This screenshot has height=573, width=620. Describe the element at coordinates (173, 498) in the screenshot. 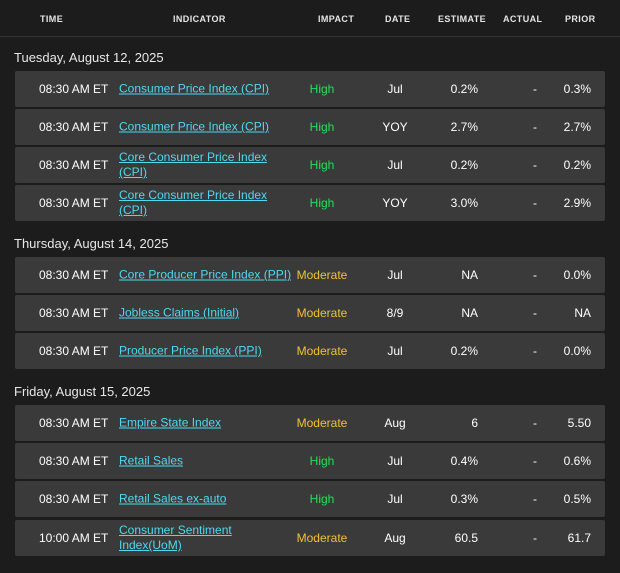

I see `indicator-link: Retail Sales ex-auto` at that location.